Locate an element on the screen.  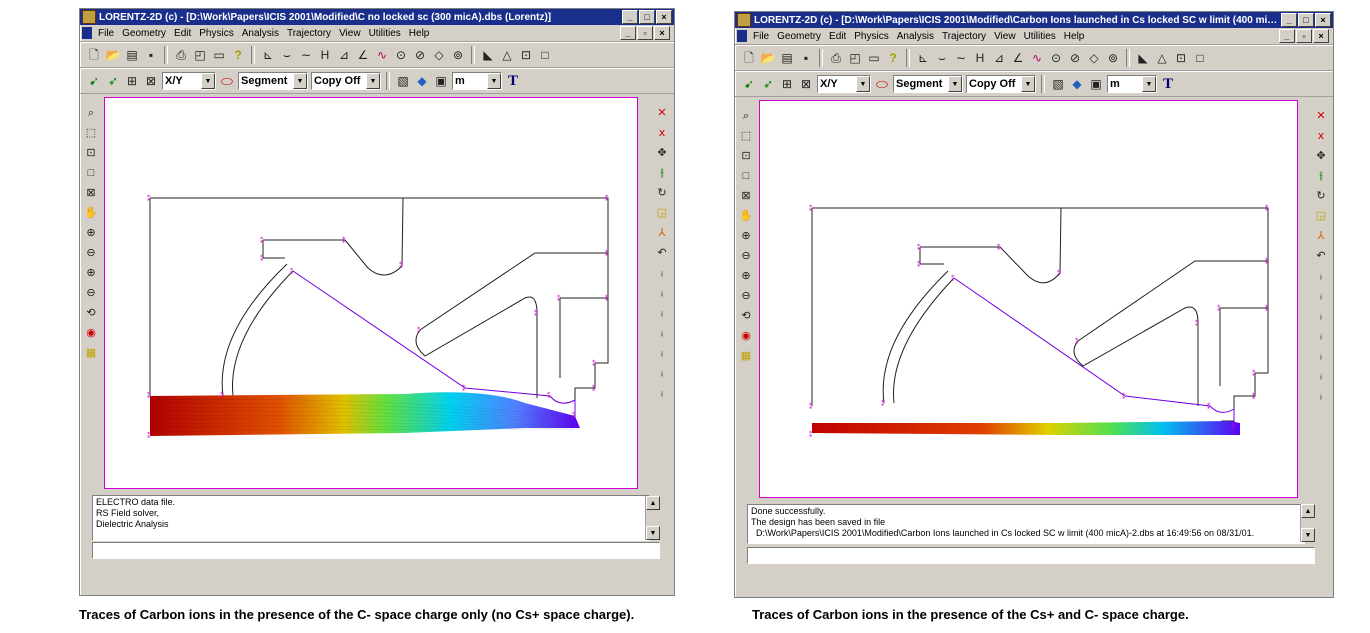
scale-icon: ◲ is located at coordinates (1321, 215).